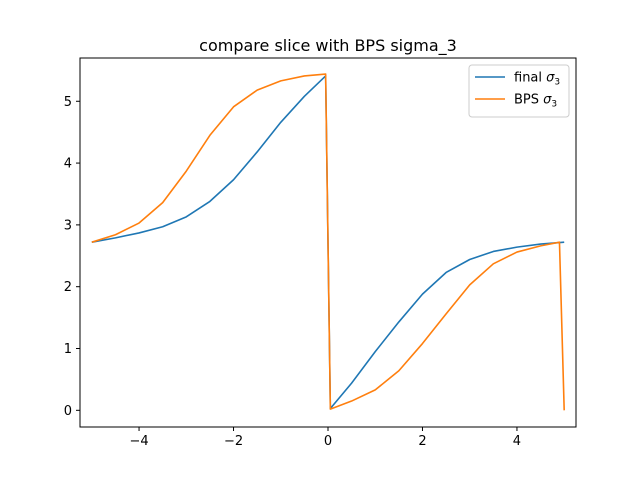  I want to click on chart-title: compare slice with BPS sigma_3, so click(328, 46).